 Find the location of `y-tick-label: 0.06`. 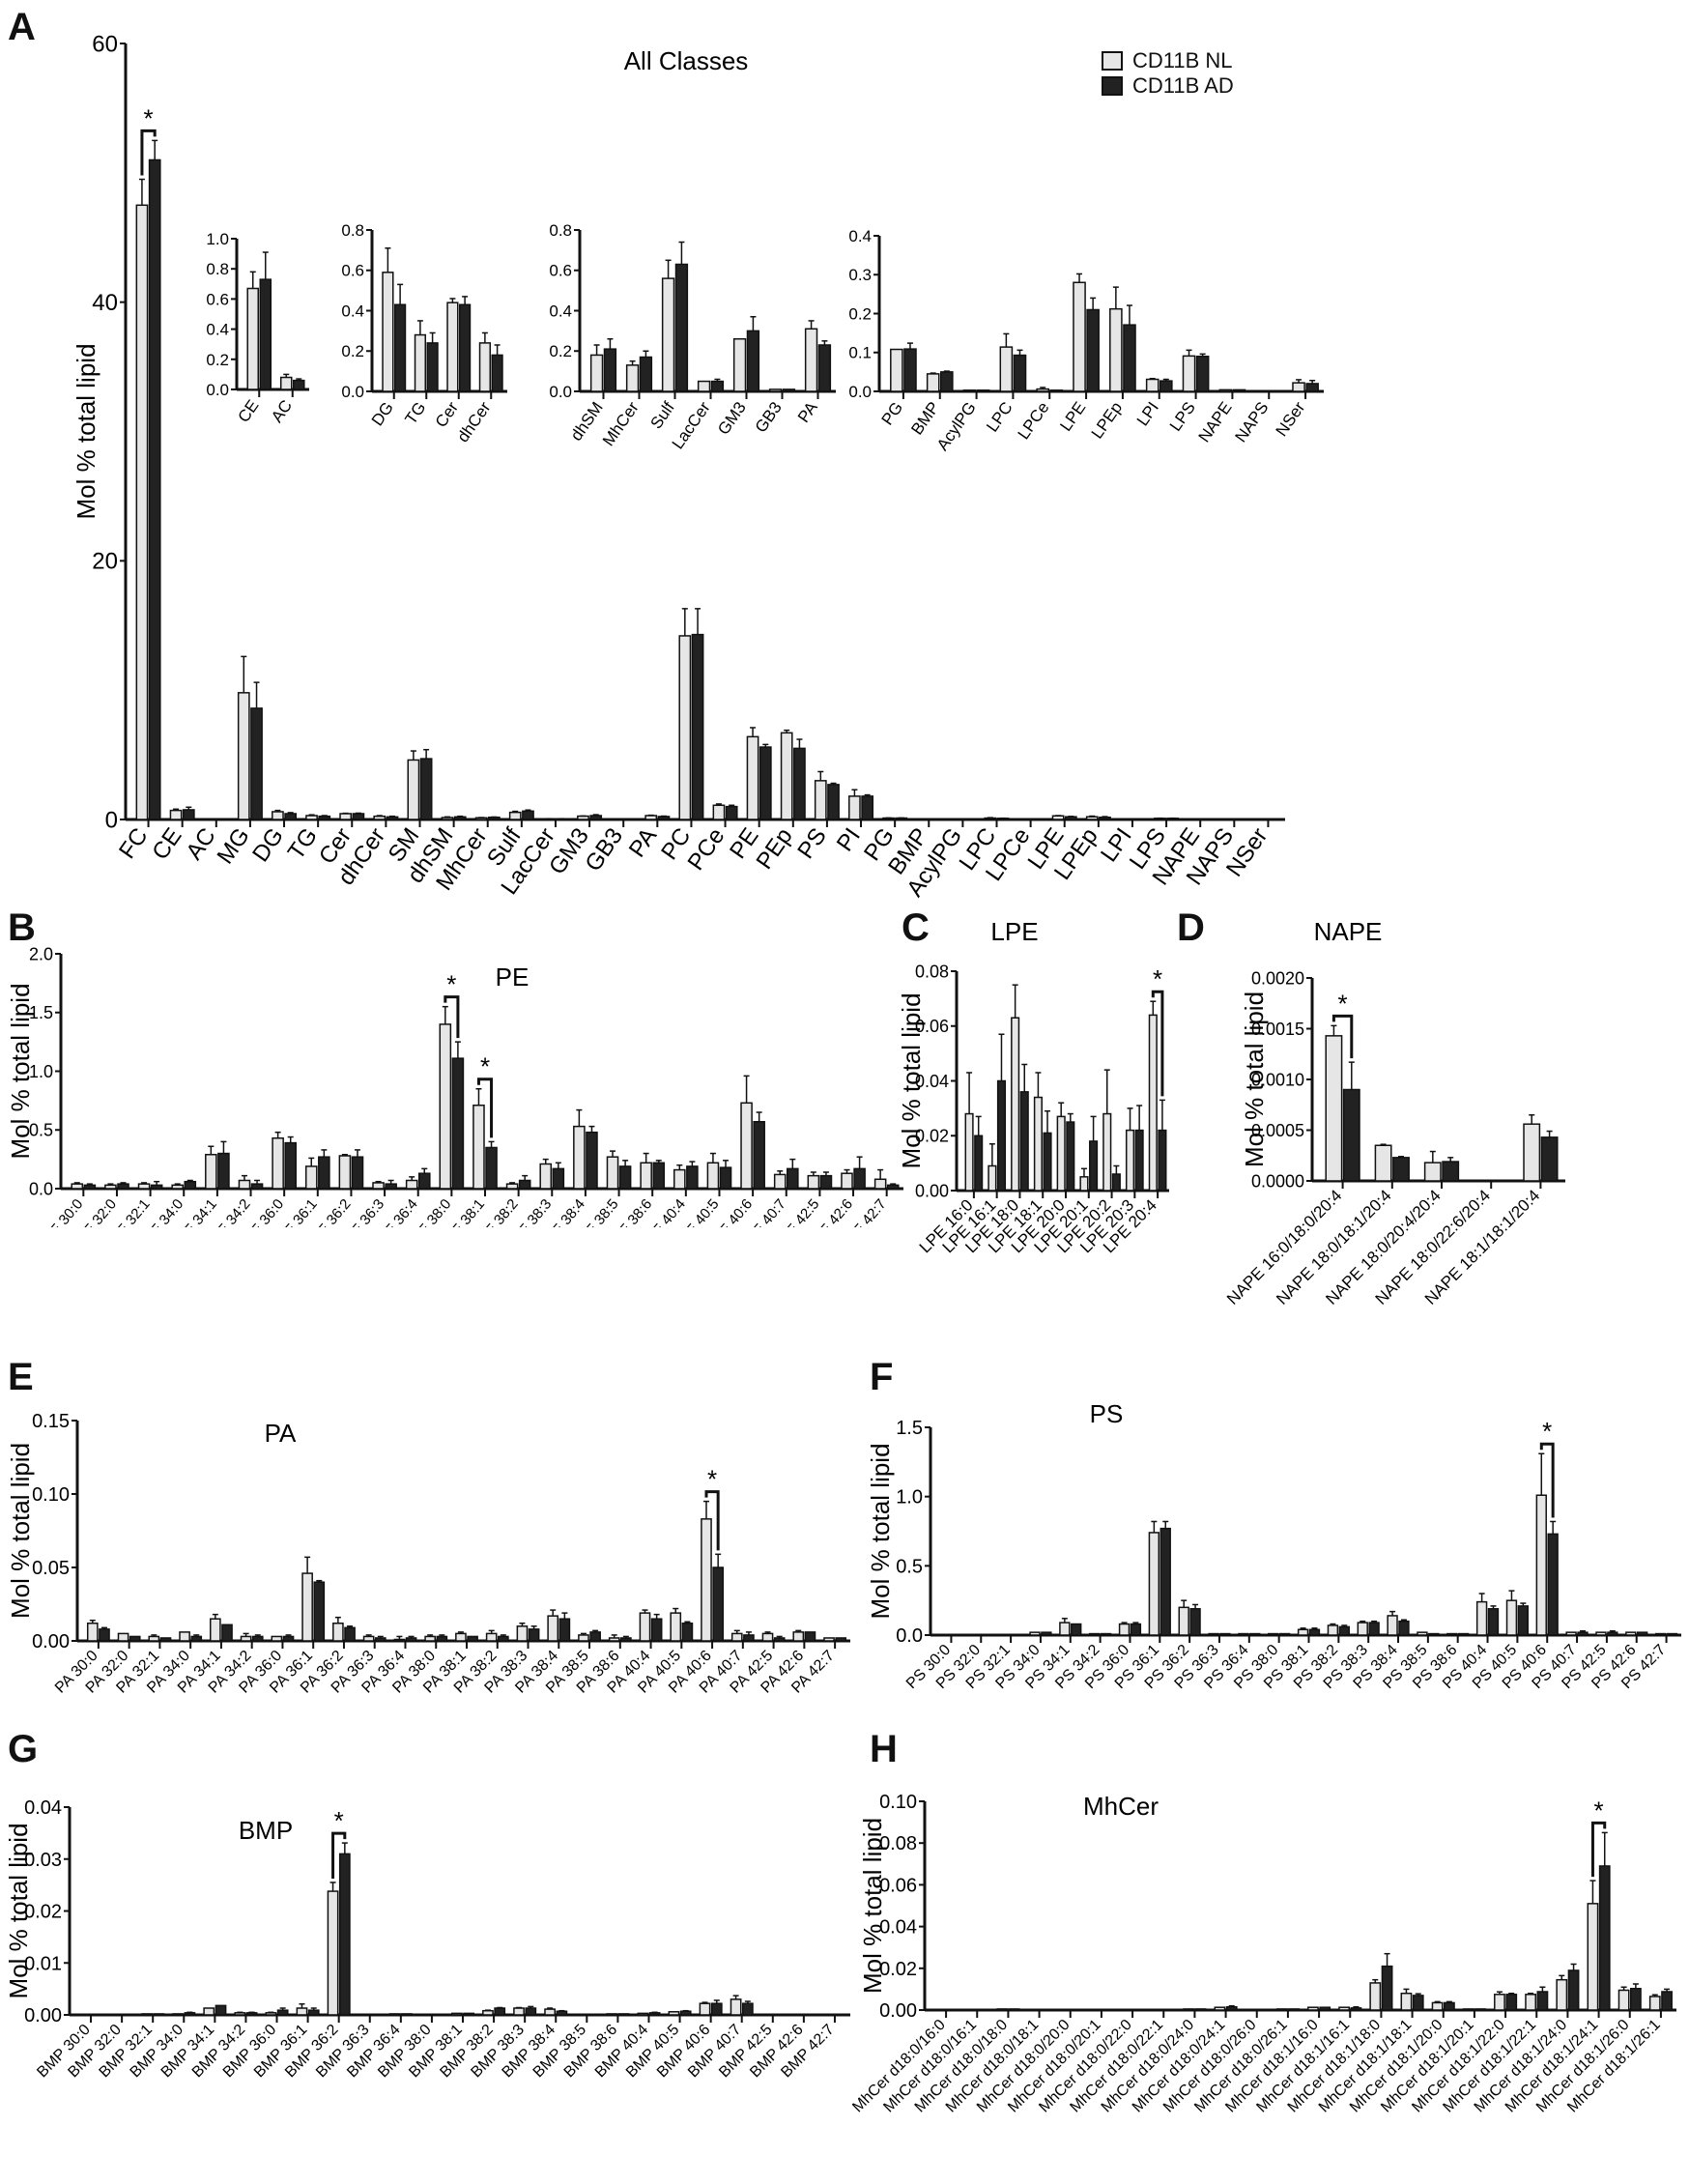

y-tick-label: 0.06 is located at coordinates (898, 1886).